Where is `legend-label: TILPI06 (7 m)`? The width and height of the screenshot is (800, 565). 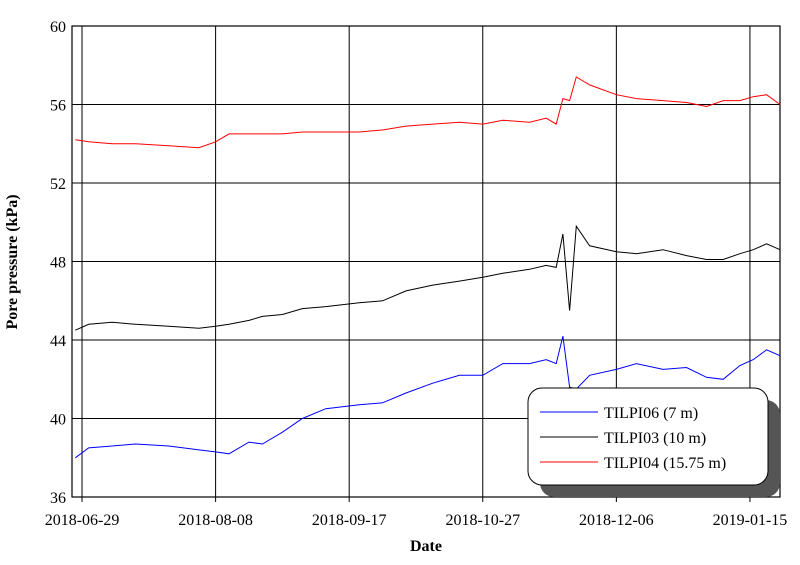 legend-label: TILPI06 (7 m) is located at coordinates (651, 413).